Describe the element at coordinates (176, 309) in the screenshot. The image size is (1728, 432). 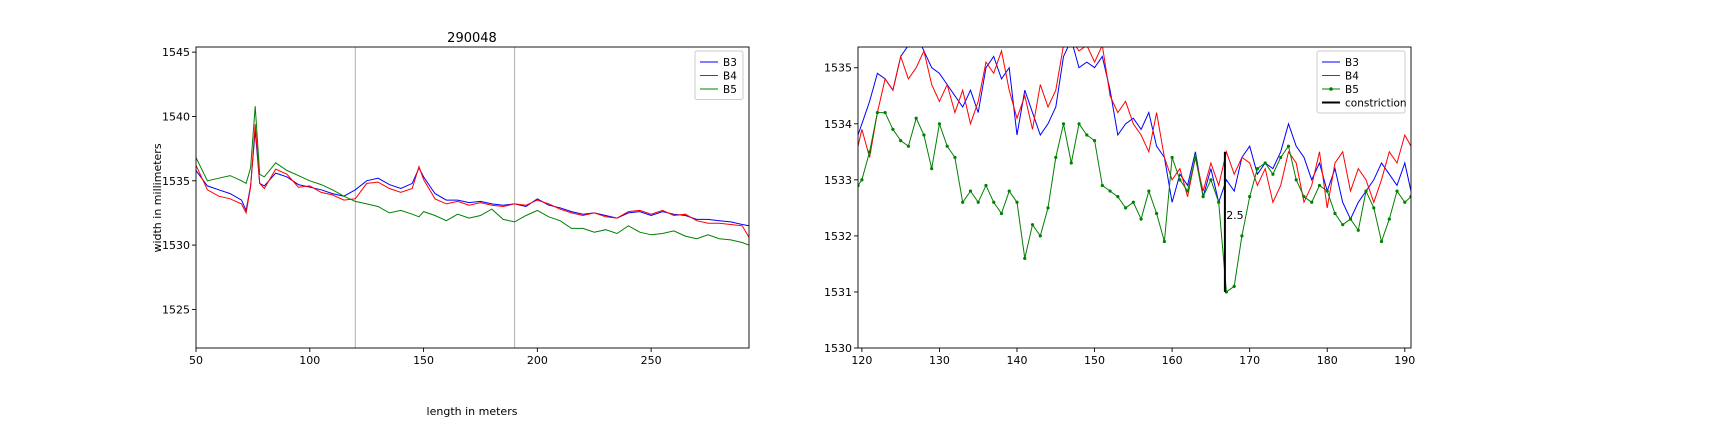
I see `y-tick-label: 1525` at that location.